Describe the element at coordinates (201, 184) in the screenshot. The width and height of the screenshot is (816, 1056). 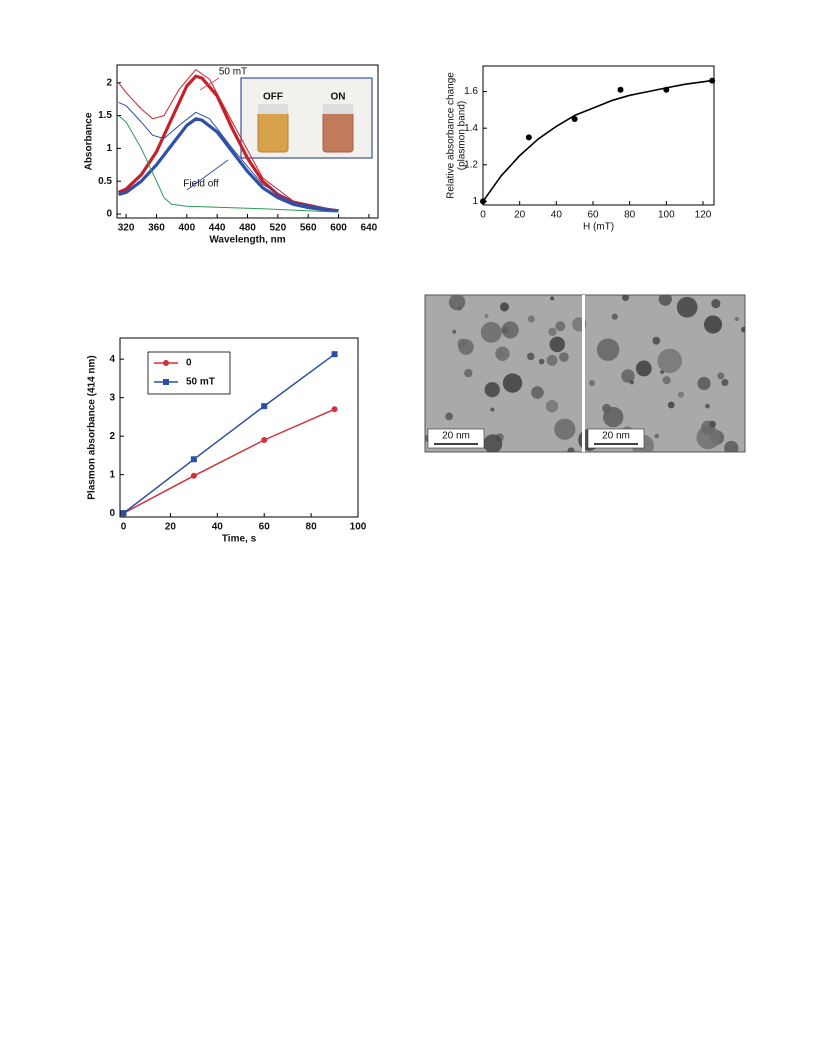
I see `annotation: Field off` at that location.